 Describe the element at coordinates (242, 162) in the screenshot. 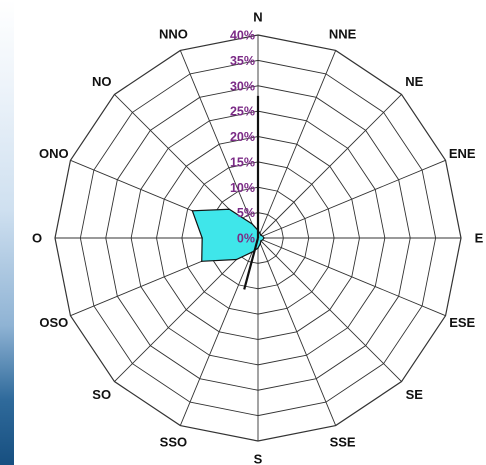

I see `percent-tick-label: 15%` at that location.